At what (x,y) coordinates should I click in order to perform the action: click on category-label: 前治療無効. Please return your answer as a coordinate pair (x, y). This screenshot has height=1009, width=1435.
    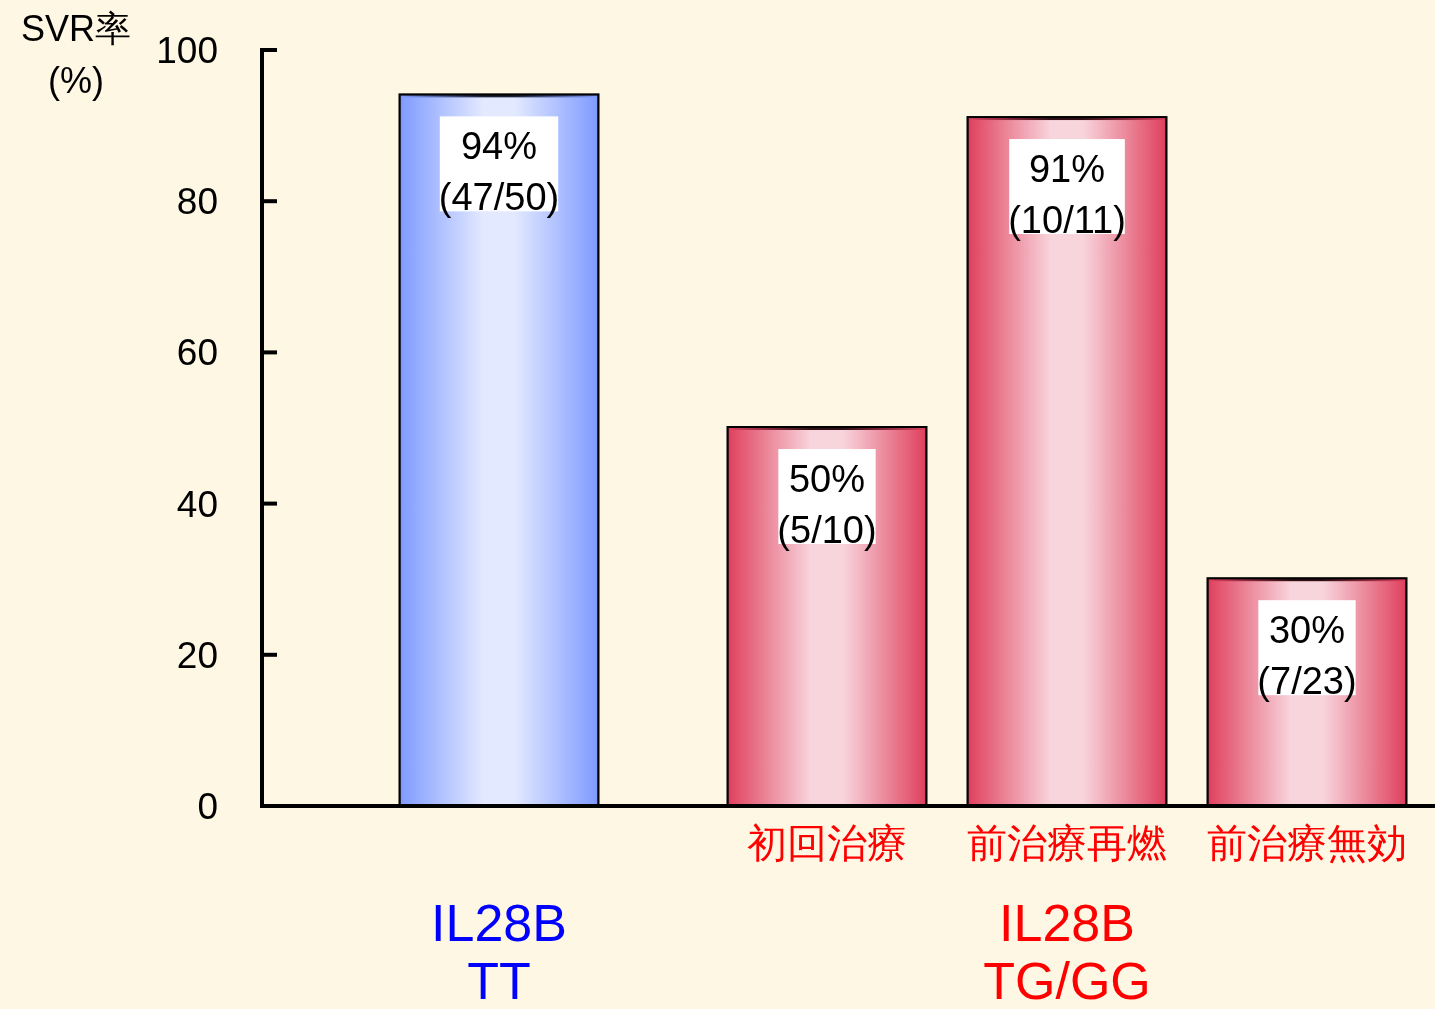
    Looking at the image, I should click on (1307, 843).